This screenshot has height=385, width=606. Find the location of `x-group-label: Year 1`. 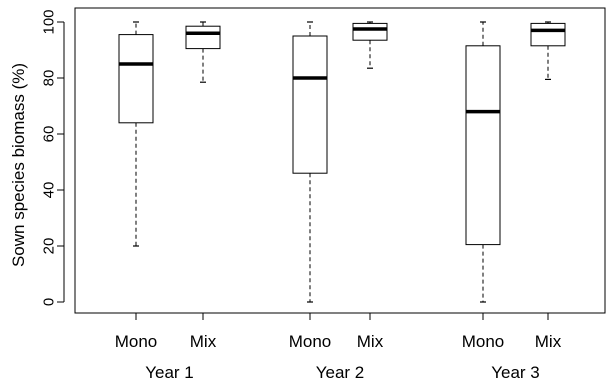

x-group-label: Year 1 is located at coordinates (169, 372).